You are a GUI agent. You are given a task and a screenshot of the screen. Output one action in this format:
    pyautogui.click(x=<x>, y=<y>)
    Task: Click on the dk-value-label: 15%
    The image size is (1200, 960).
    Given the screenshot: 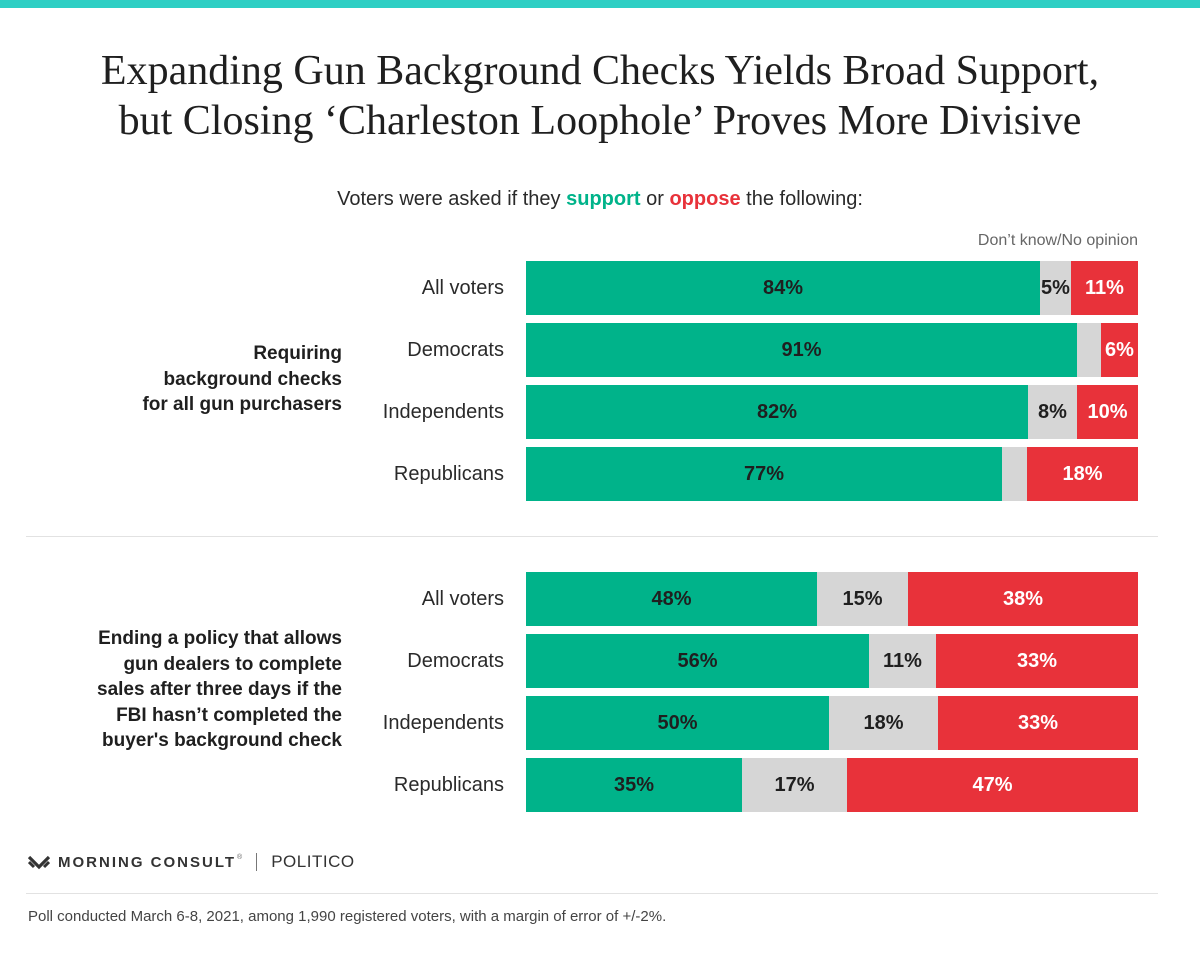 What is the action you would take?
    pyautogui.click(x=862, y=599)
    